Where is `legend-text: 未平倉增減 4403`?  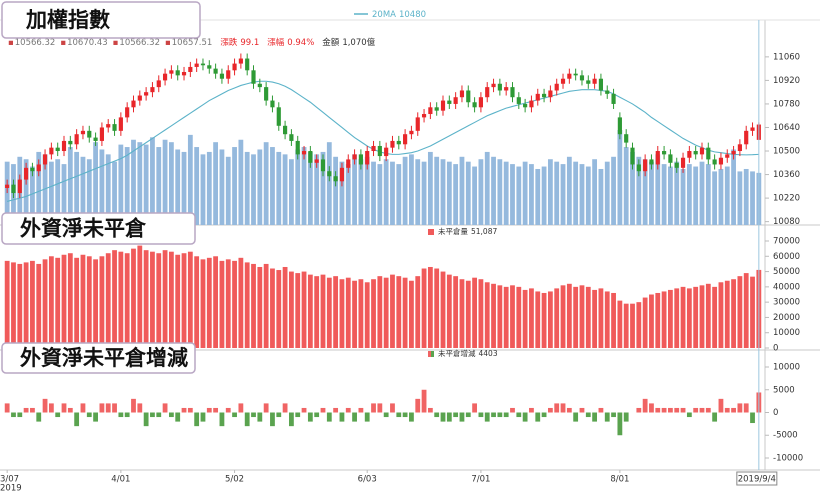 legend-text: 未平倉增減 4403 is located at coordinates (468, 353).